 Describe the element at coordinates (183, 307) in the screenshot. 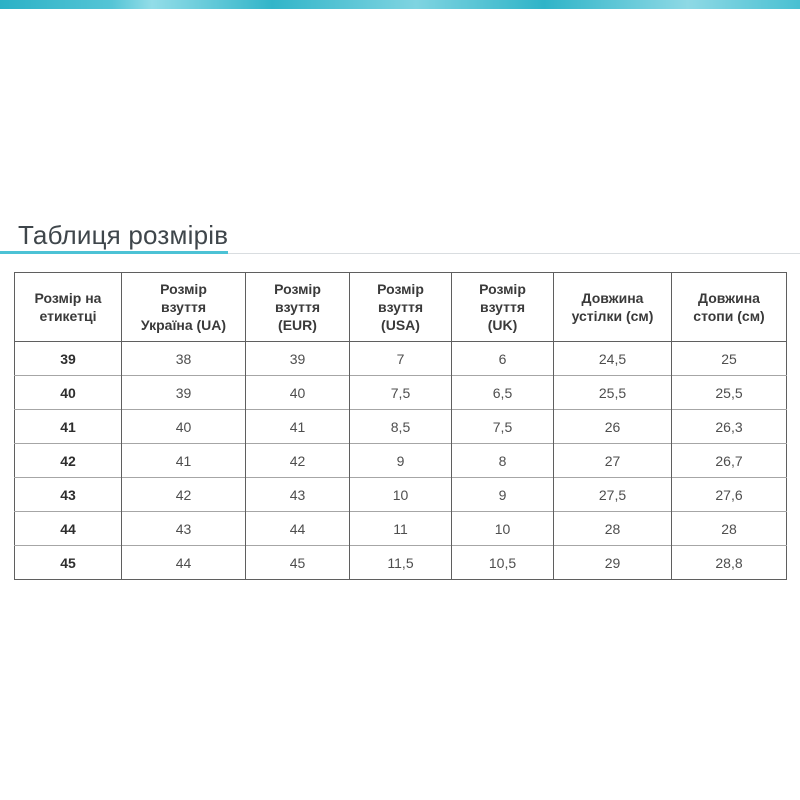

I see `header-size-ua: Розмір взуття Україна (UA)` at that location.